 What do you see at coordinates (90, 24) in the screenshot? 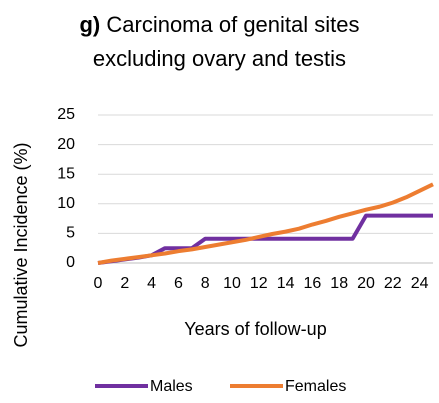
I see `panel-label: g)` at bounding box center [90, 24].